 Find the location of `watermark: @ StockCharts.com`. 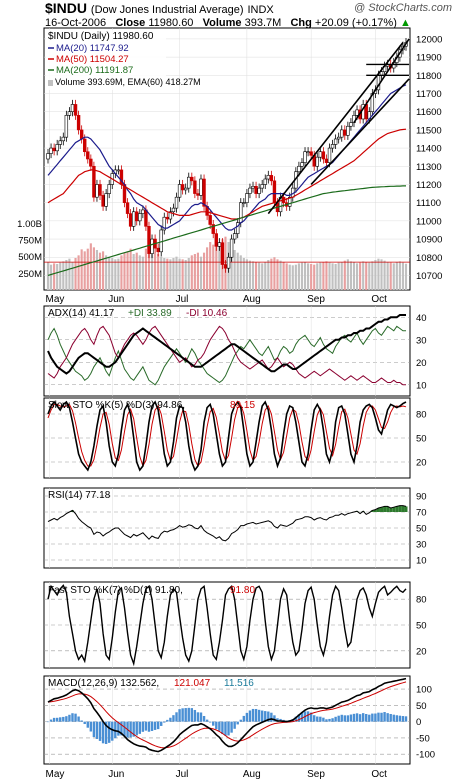

watermark: @ StockCharts.com is located at coordinates (403, 8).